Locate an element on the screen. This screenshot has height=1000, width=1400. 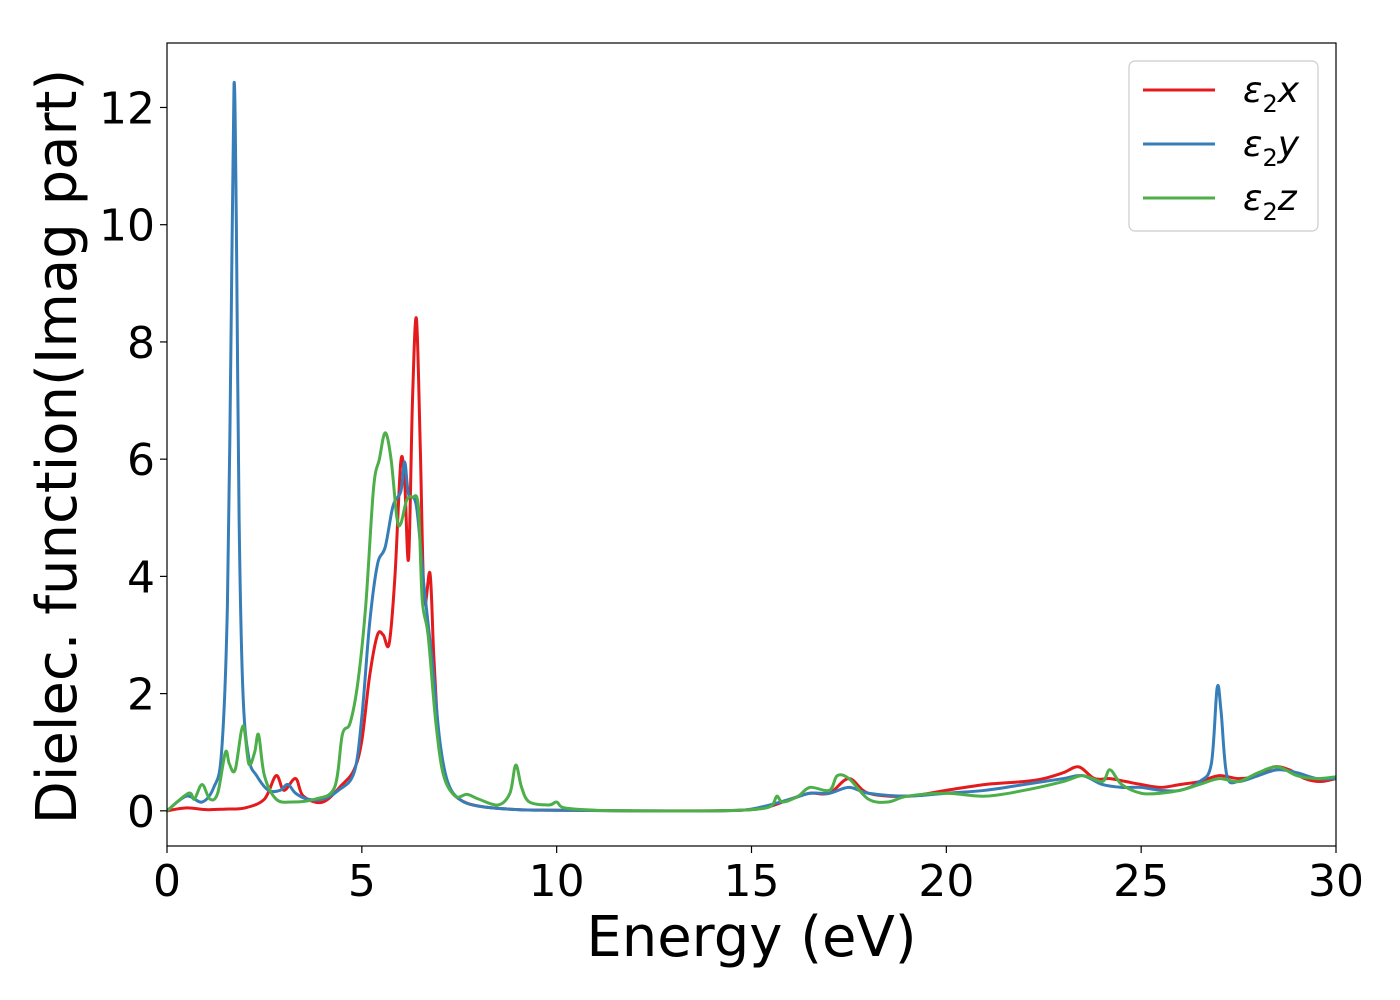
legend-label-x: ε2x is located at coordinates (1271, 94).